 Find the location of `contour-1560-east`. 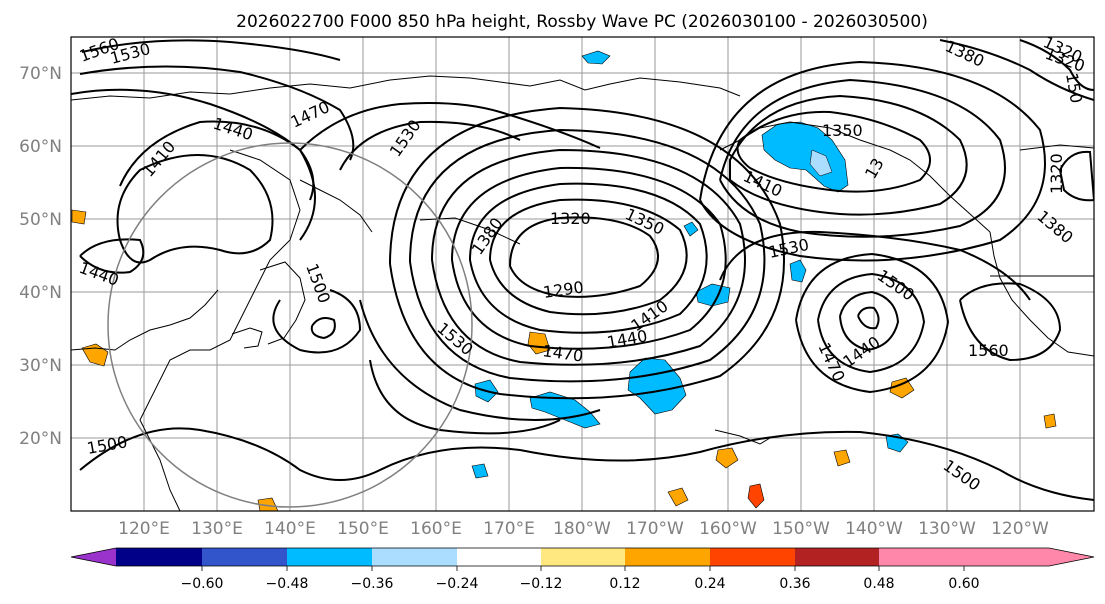

contour-1560-east is located at coordinates (1010, 322).